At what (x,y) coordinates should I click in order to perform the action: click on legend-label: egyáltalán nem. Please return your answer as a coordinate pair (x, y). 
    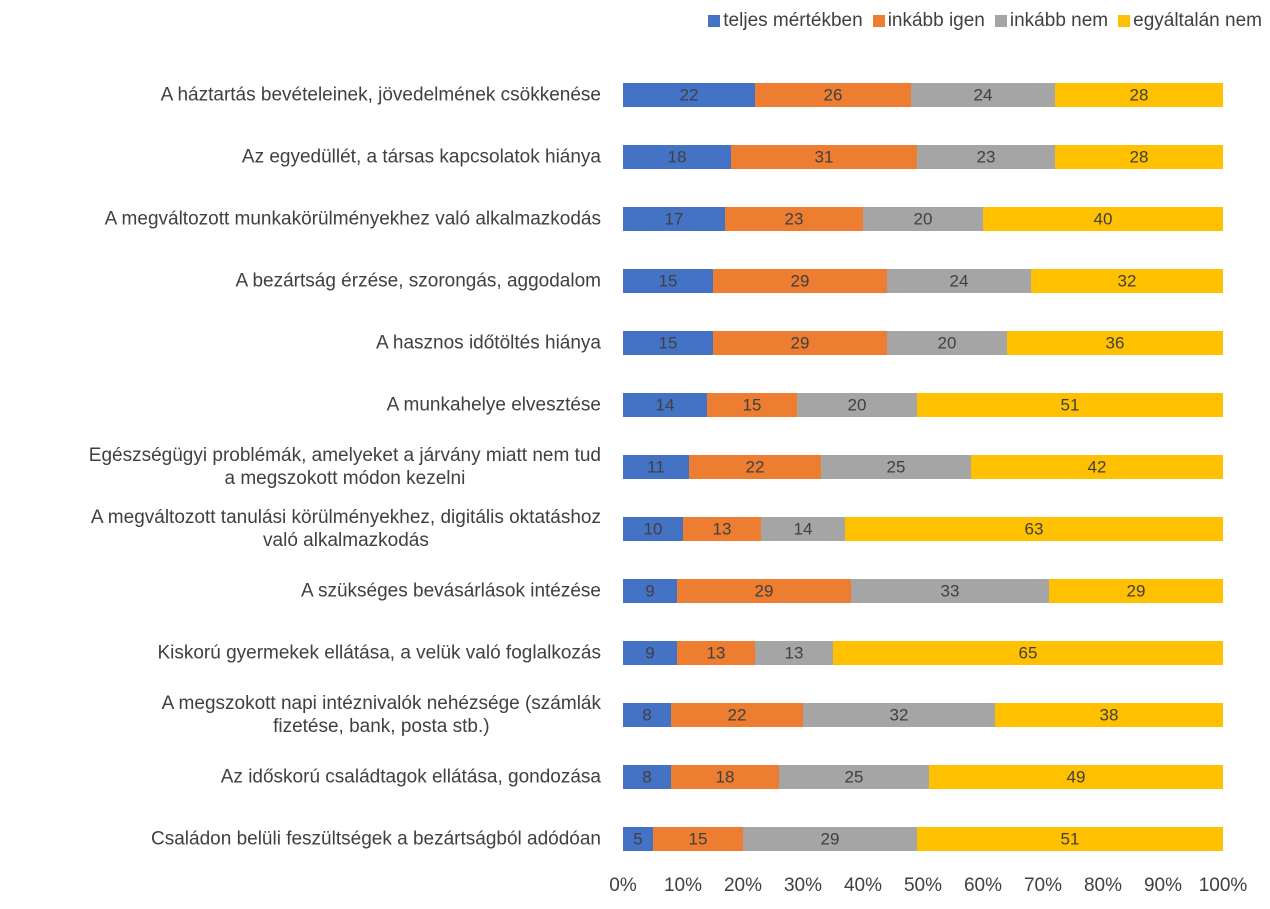
    Looking at the image, I should click on (1197, 20).